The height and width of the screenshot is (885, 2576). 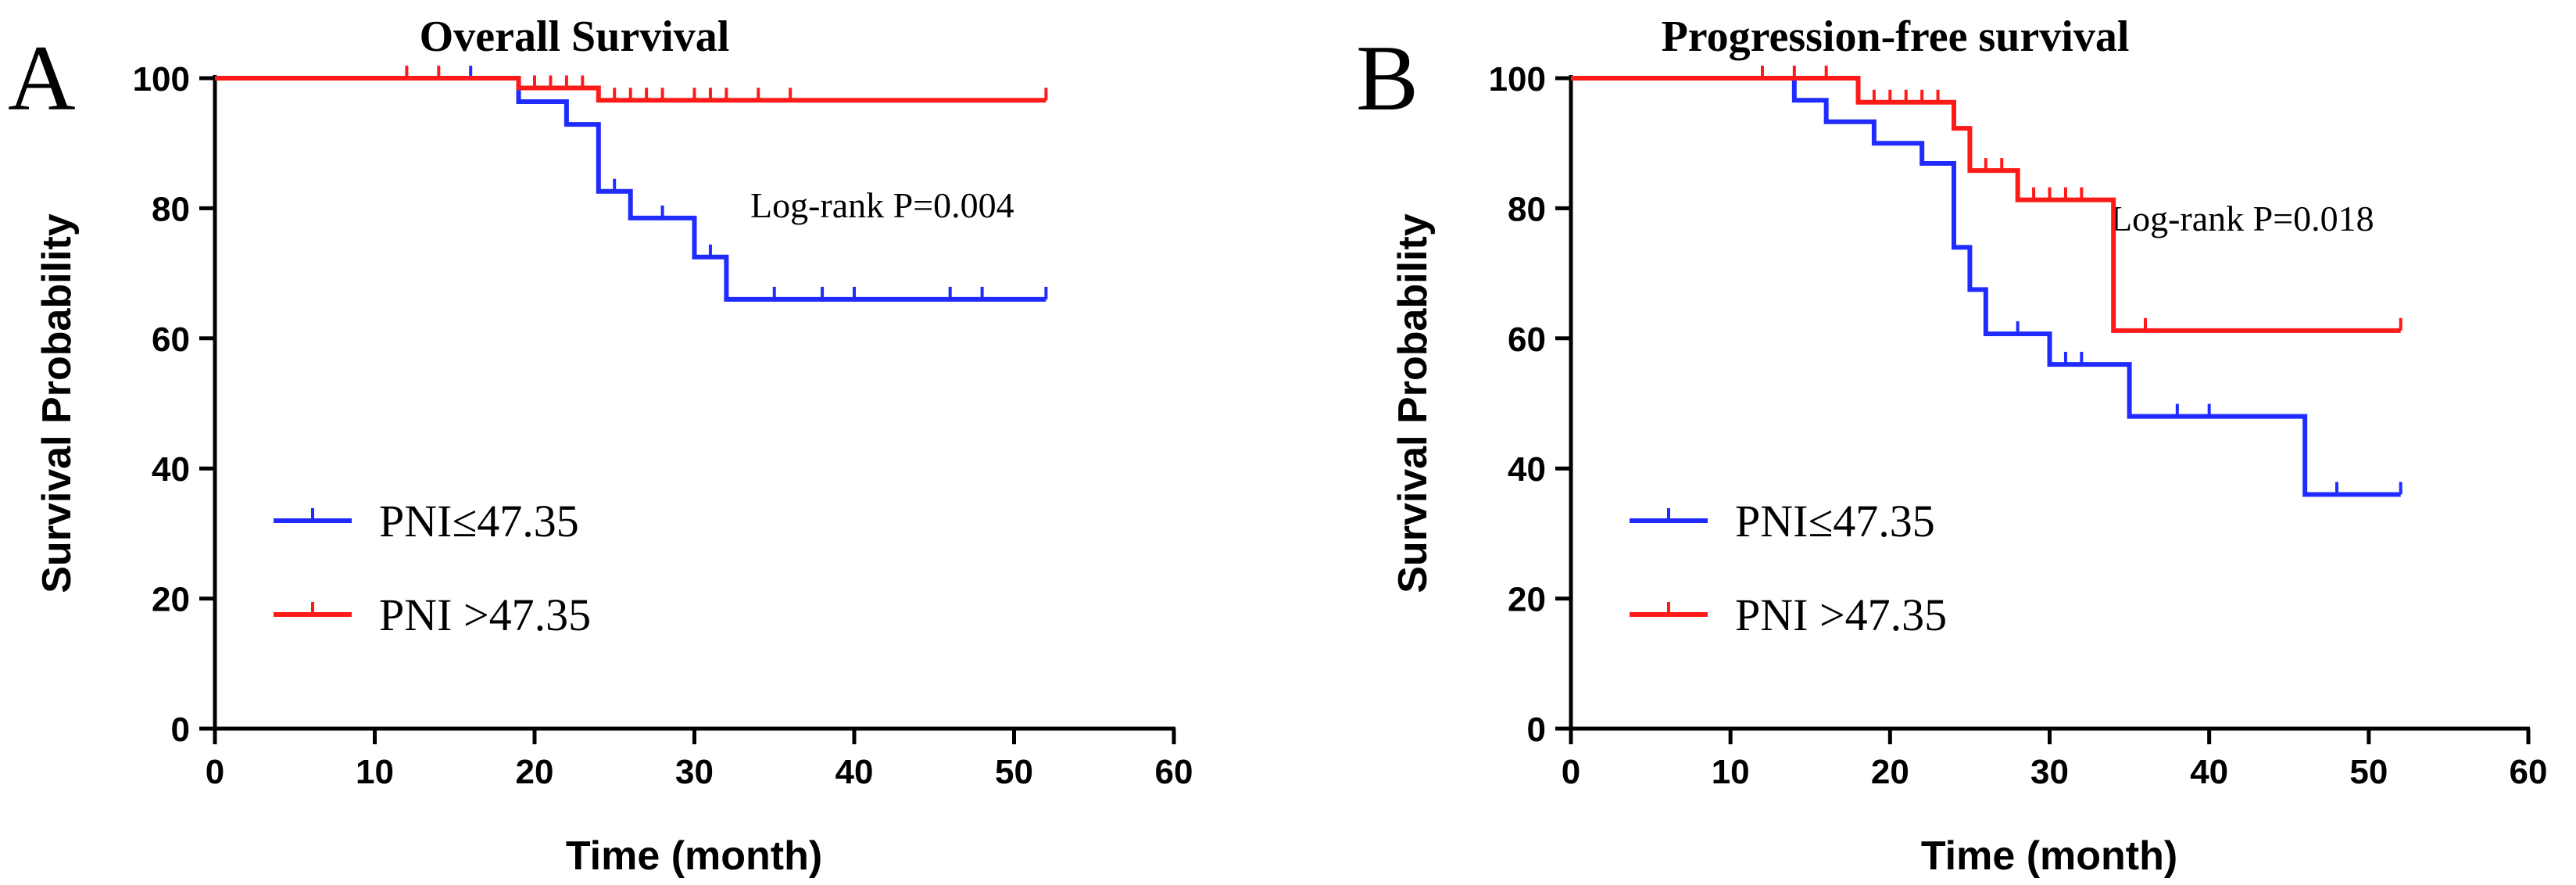 What do you see at coordinates (882, 205) in the screenshot?
I see `log-rank-annotation-a: Log-rank P=0.004` at bounding box center [882, 205].